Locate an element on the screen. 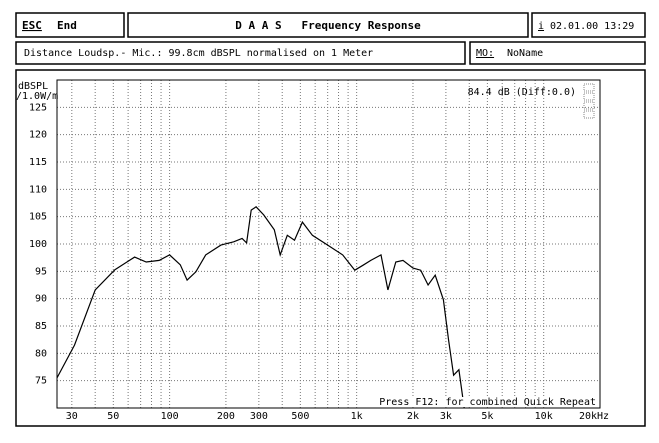  x-tick-label: 2k is located at coordinates (413, 416).